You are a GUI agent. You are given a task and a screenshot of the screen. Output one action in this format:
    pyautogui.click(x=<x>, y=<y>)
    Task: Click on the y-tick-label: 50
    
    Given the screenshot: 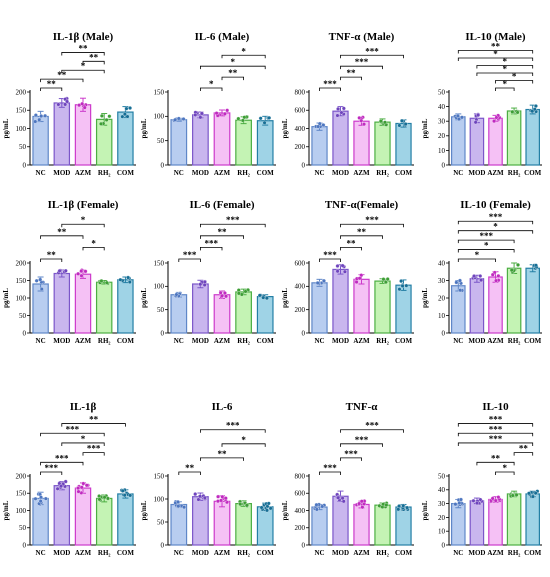 What is the action you would take?
    pyautogui.click(x=23, y=528)
    